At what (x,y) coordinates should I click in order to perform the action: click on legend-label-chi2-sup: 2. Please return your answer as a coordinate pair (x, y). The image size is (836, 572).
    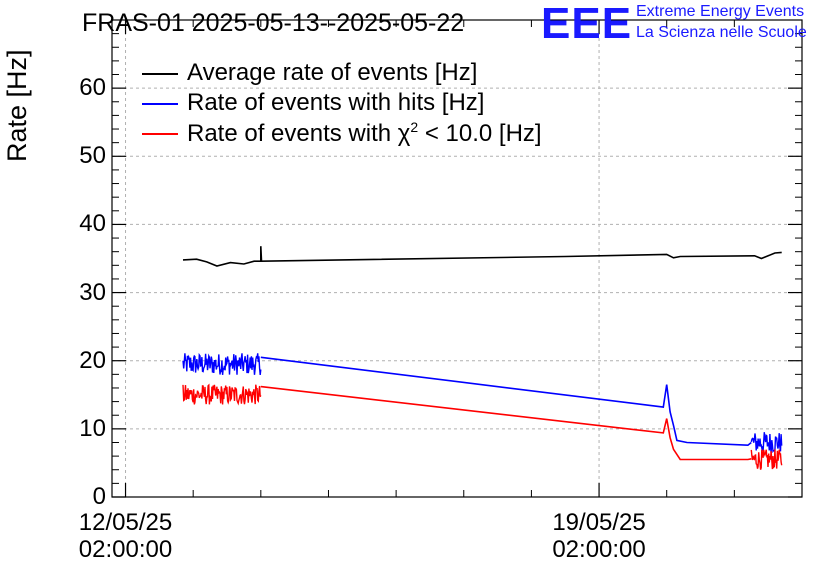
    Looking at the image, I should click on (414, 127).